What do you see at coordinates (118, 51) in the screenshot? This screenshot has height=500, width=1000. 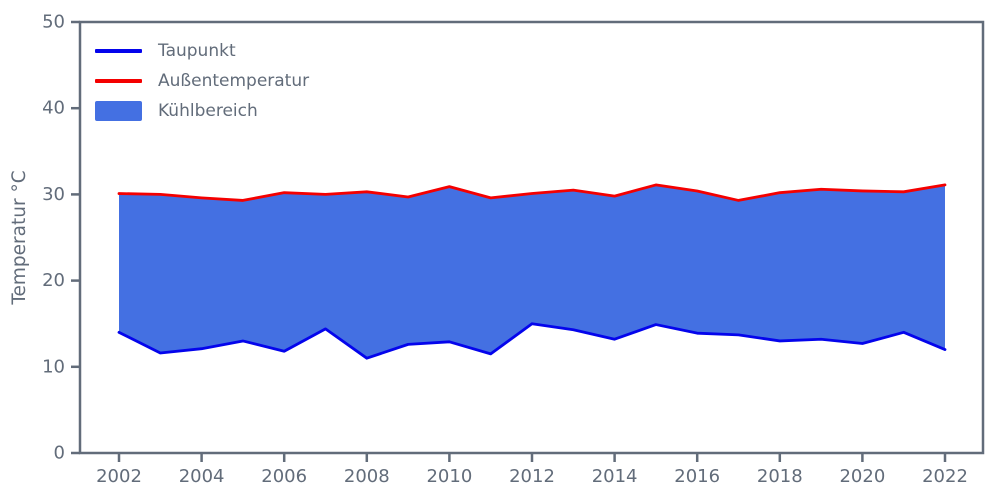 I see `taupunkt-line-swatch` at bounding box center [118, 51].